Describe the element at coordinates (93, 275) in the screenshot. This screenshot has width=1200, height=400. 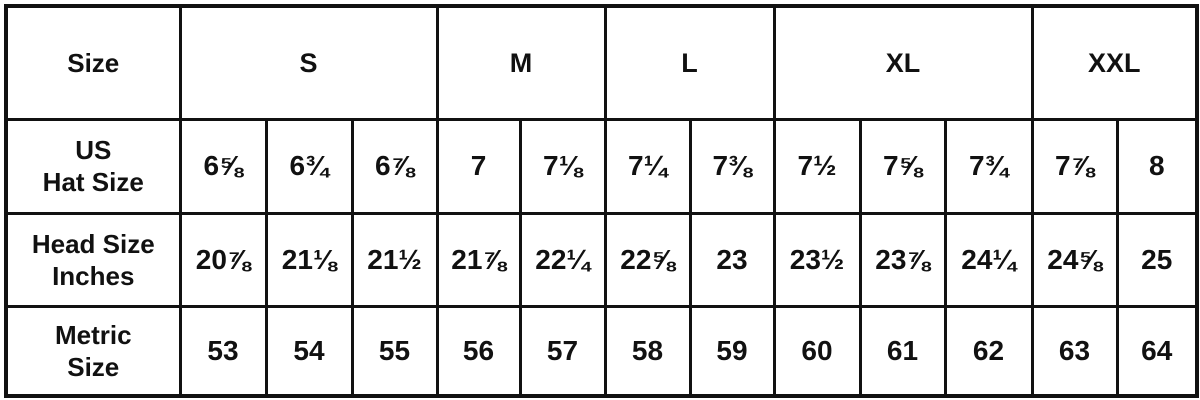
I see `row-label-line2: Inches` at that location.